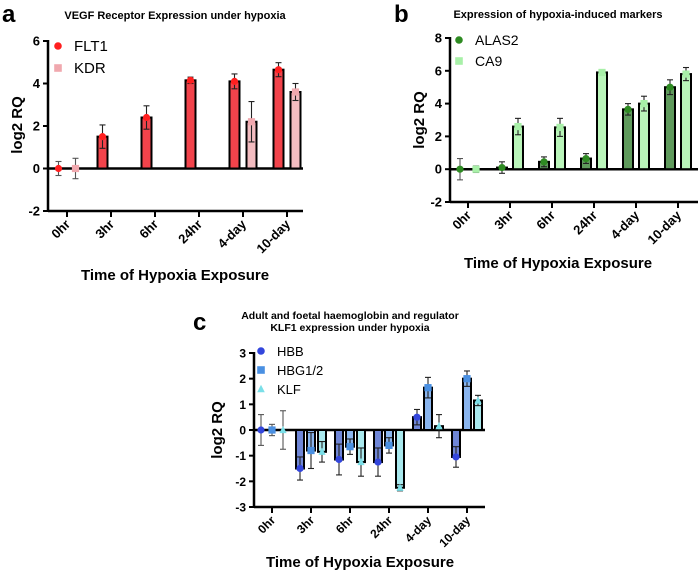 This screenshot has width=700, height=573. What do you see at coordinates (289, 389) in the screenshot?
I see `legend-label: KLF` at bounding box center [289, 389].